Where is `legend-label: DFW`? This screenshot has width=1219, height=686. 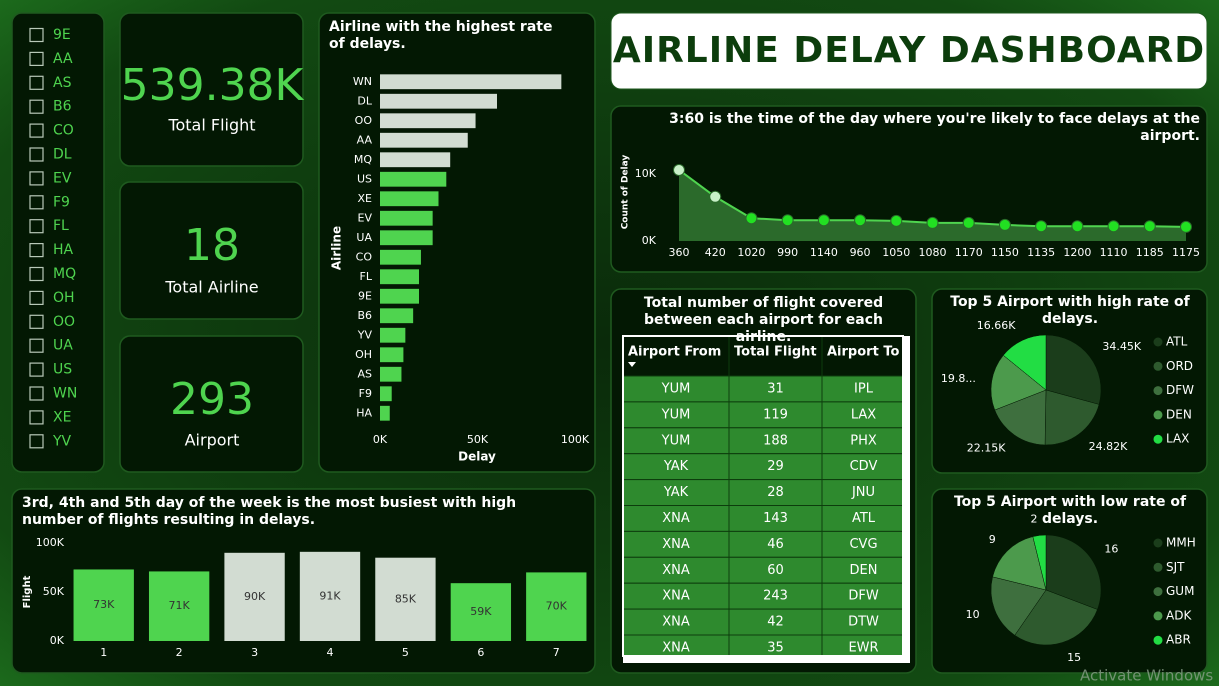
legend-label: DFW is located at coordinates (1180, 390).